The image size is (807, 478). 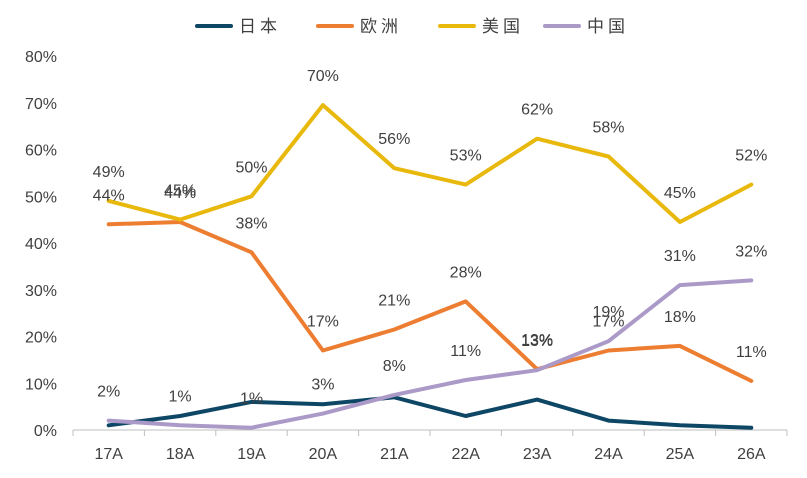 I want to click on x-tick-label: 22A, so click(x=465, y=454).